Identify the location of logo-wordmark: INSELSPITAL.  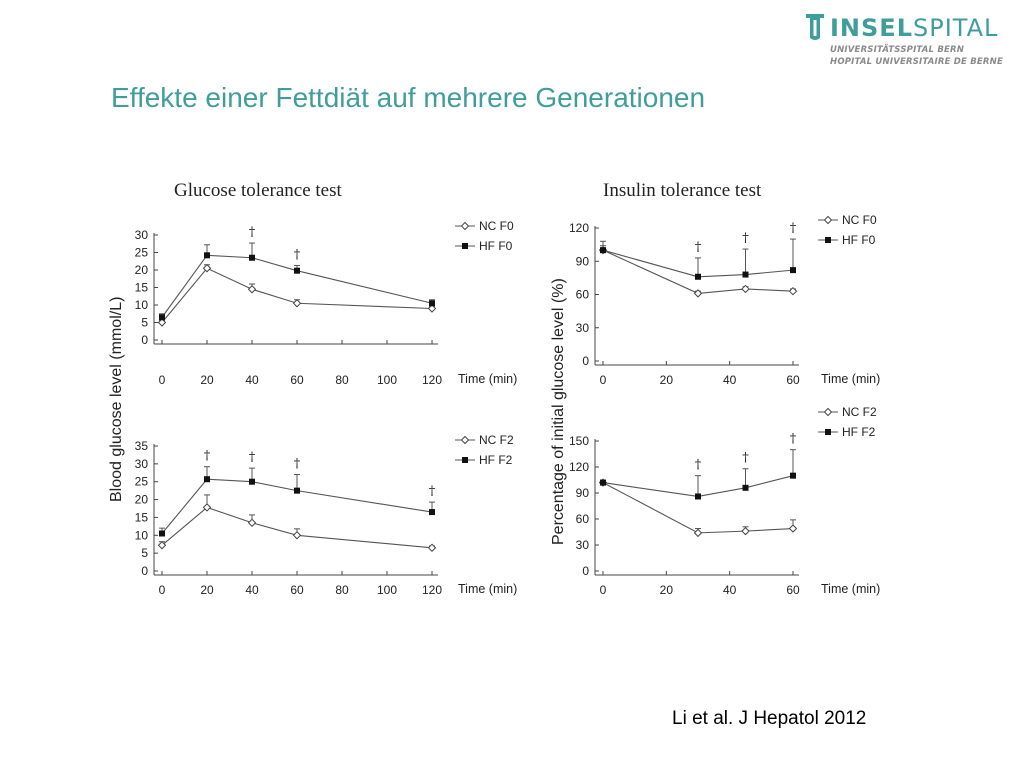
(914, 28).